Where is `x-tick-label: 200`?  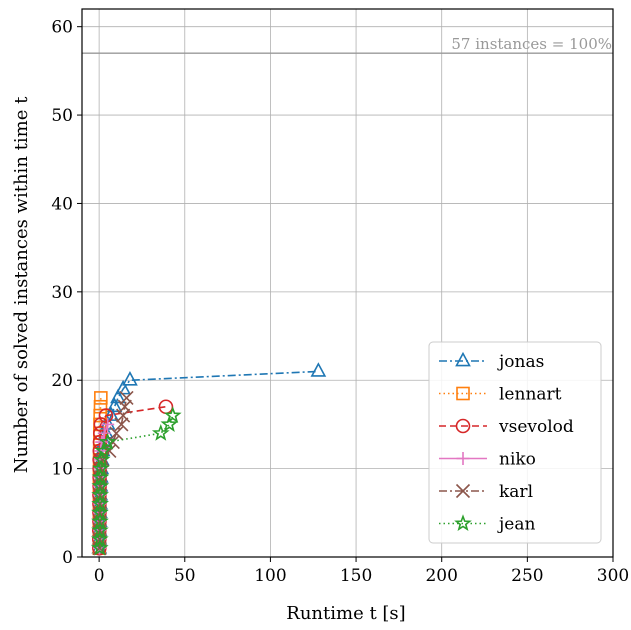 x-tick-label: 200 is located at coordinates (441, 576).